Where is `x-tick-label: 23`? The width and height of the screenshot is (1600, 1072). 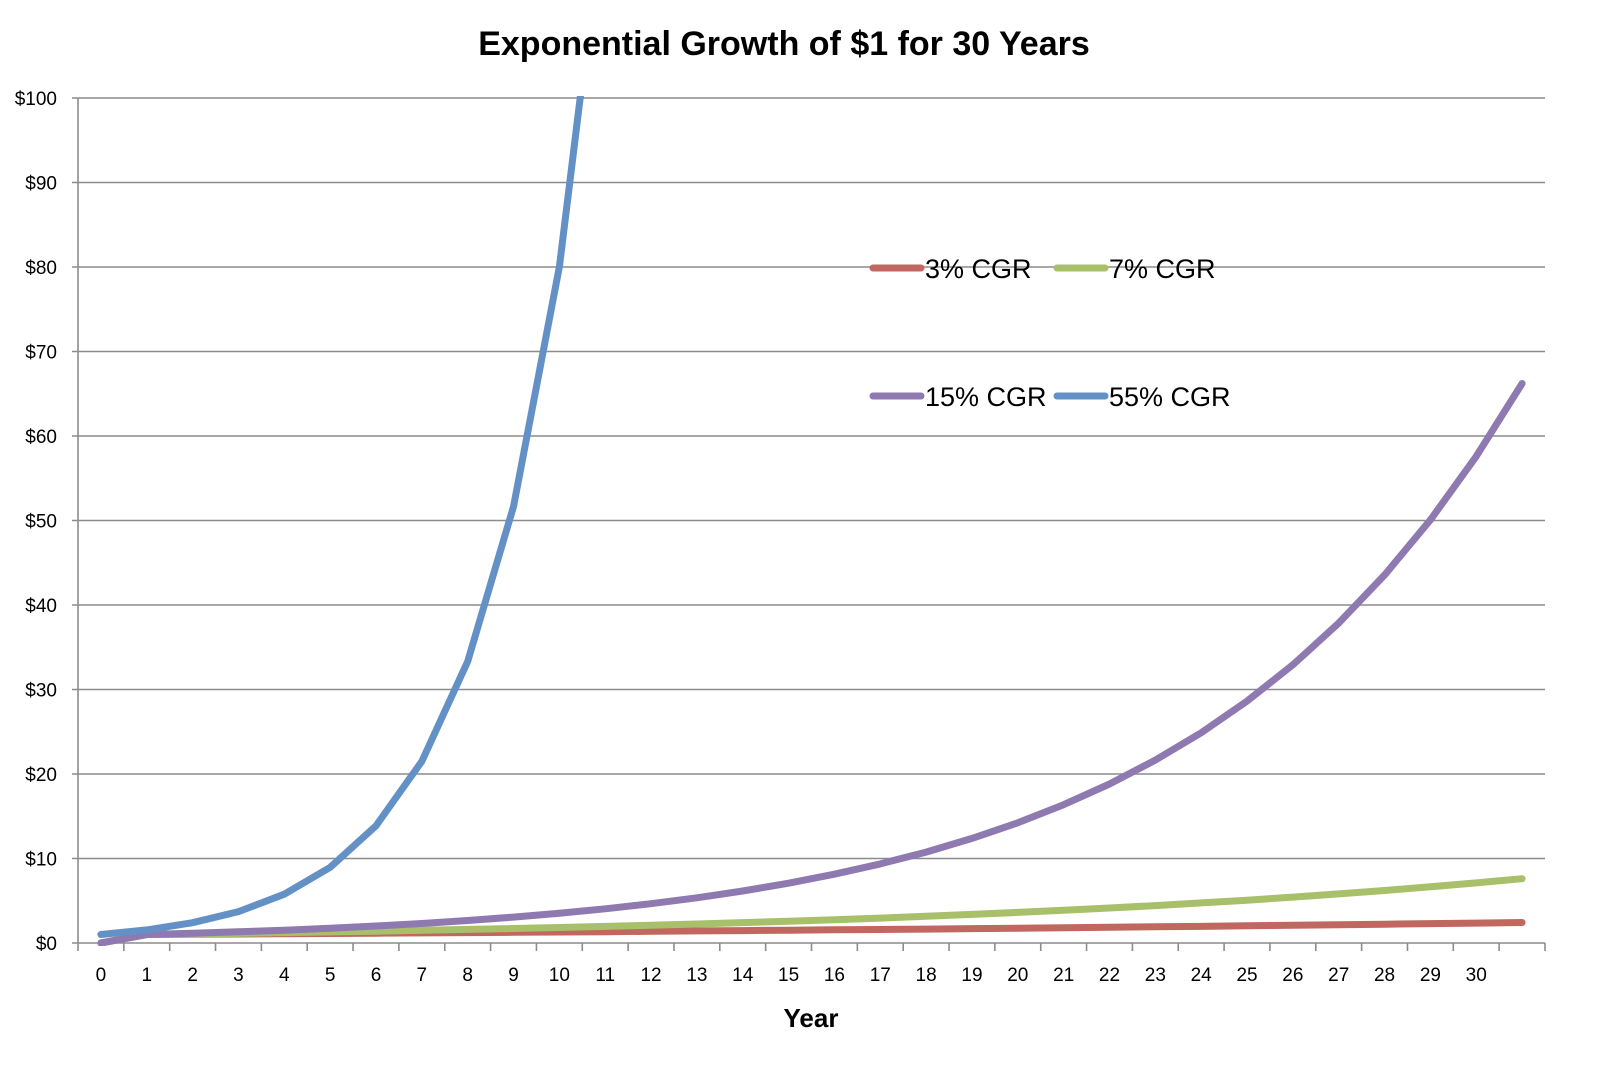 x-tick-label: 23 is located at coordinates (1155, 975).